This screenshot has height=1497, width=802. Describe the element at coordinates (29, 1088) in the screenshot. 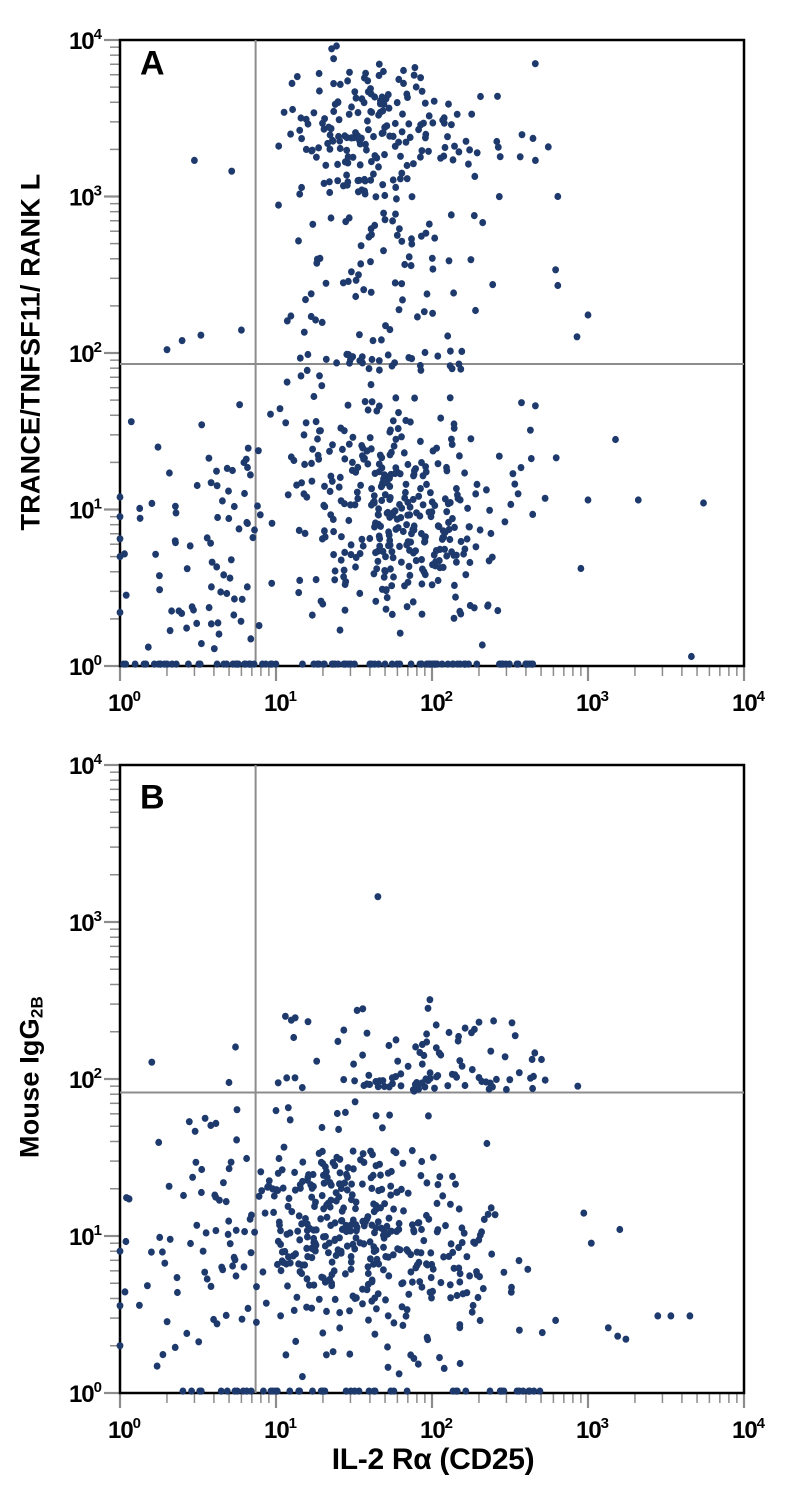

I see `y-axis-title-text: Mouse IgG` at that location.